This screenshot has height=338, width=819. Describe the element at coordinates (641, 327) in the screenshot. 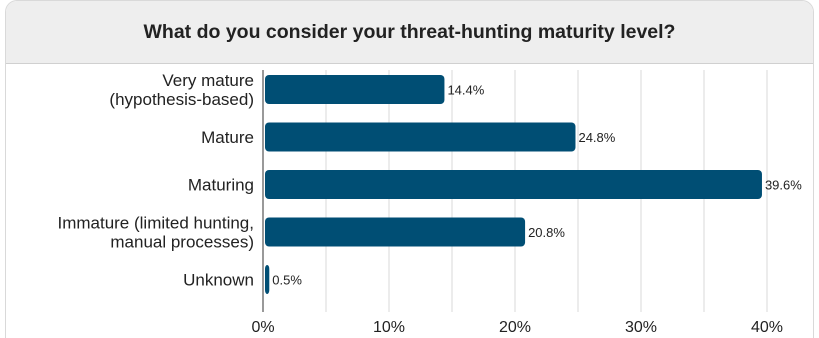

I see `x-tick-label: 30%` at that location.